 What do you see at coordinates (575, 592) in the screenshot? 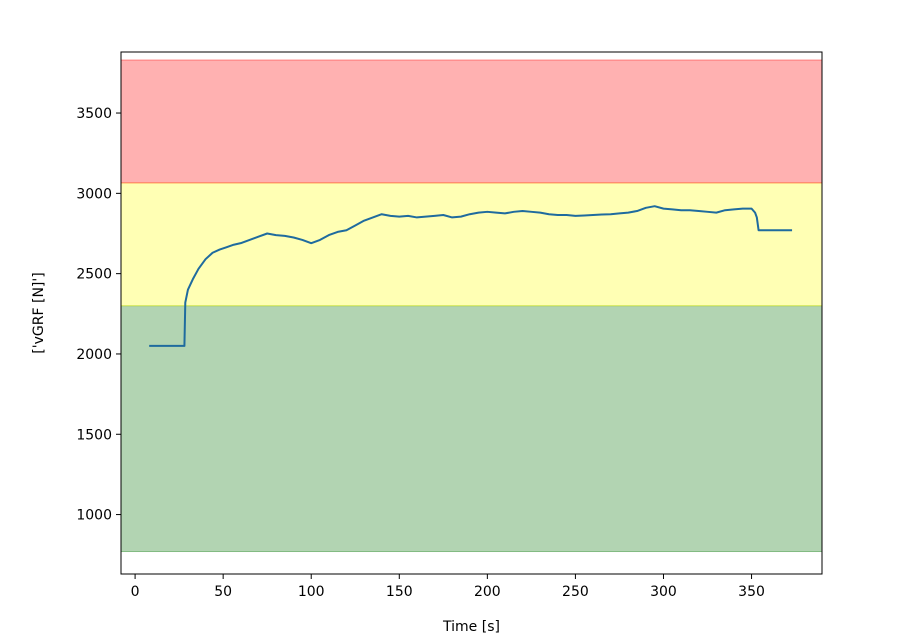
I see `x-tick-label: 250` at bounding box center [575, 592].